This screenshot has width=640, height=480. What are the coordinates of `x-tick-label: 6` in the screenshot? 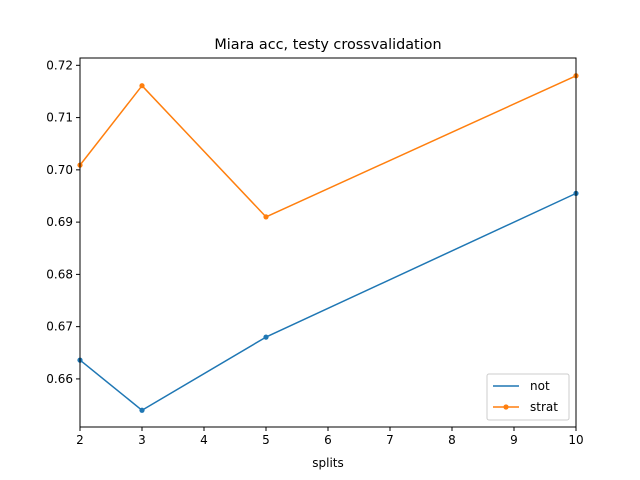 It's located at (328, 440).